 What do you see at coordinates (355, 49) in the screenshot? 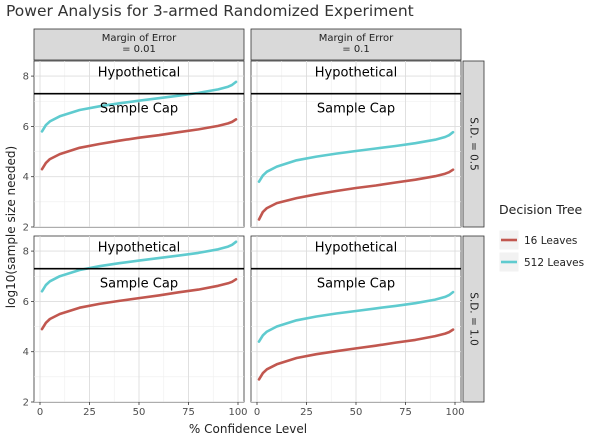
I see `column-strip-label: = 0.1` at bounding box center [355, 49].